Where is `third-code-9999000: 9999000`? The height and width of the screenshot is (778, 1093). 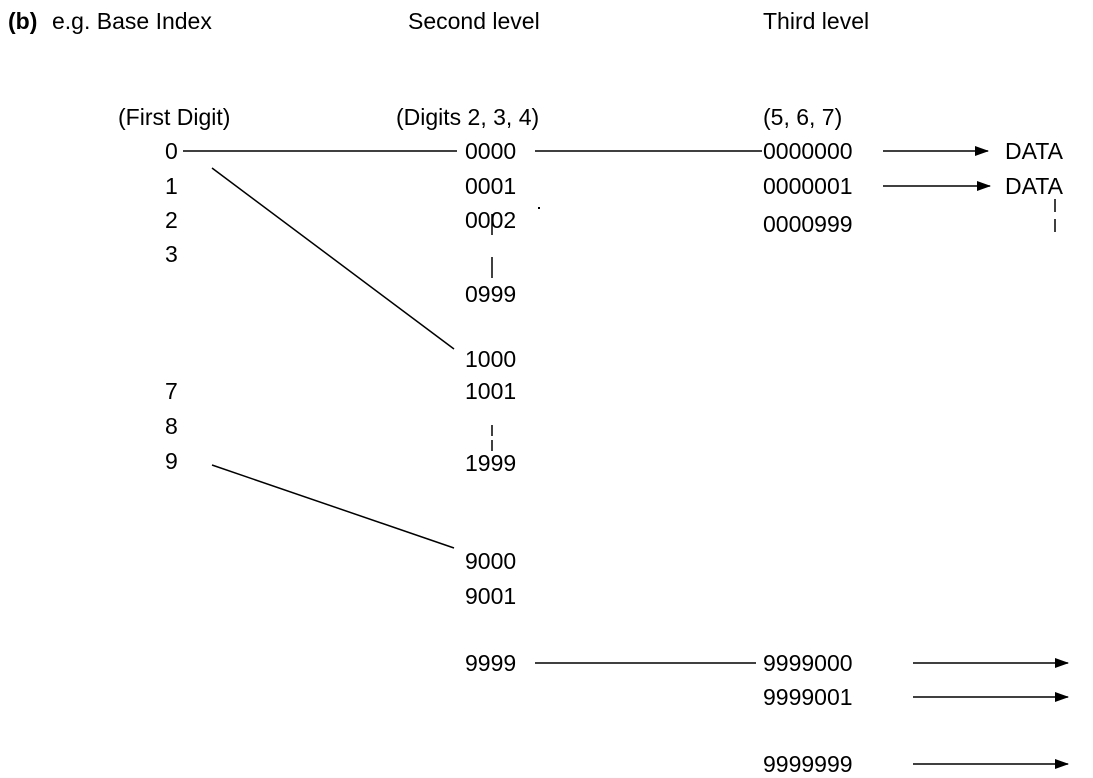 third-code-9999000: 9999000 is located at coordinates (808, 663).